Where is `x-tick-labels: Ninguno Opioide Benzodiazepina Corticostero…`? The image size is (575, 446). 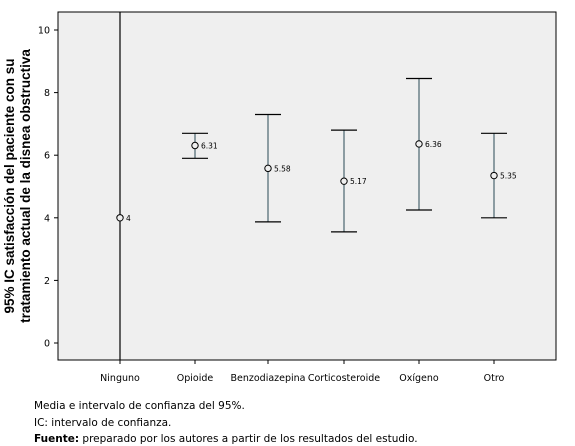
x-tick-labels: Ninguno Opioide Benzodiazepina Corticostero… is located at coordinates (302, 372).